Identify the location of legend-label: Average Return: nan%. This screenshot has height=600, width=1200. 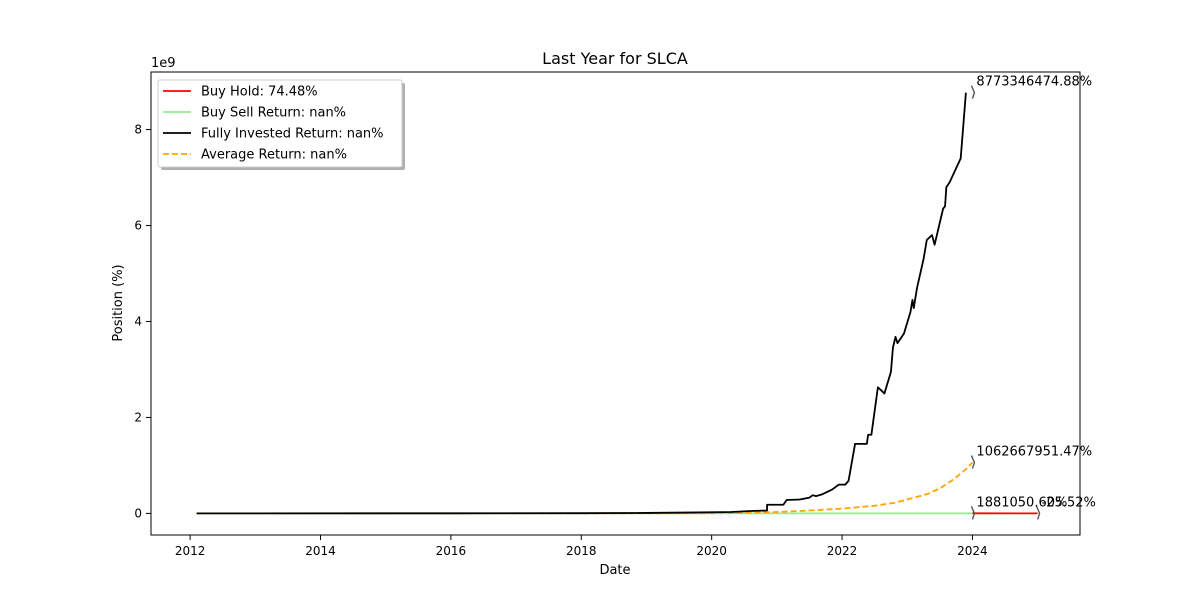
(274, 155).